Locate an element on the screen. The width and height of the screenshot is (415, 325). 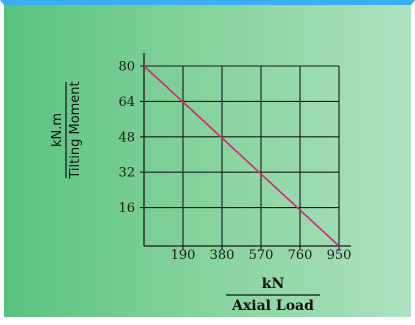
x-axis-label: Axial Load is located at coordinates (272, 306).